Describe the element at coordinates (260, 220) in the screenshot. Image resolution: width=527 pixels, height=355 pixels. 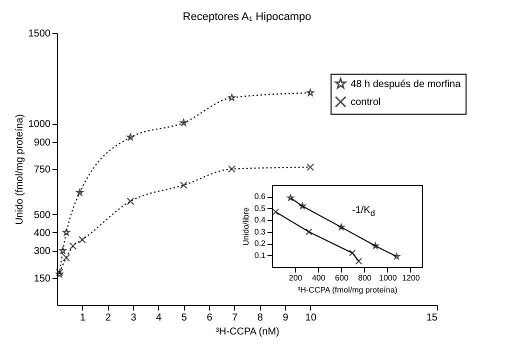
I see `y-tick-label: 0.4` at that location.